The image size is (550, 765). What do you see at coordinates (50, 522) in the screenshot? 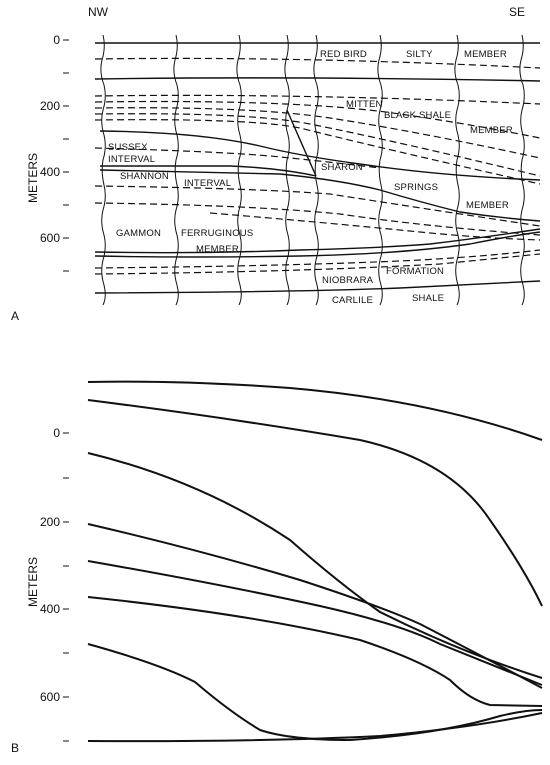
I see `tick-label-b-200: 200` at bounding box center [50, 522].